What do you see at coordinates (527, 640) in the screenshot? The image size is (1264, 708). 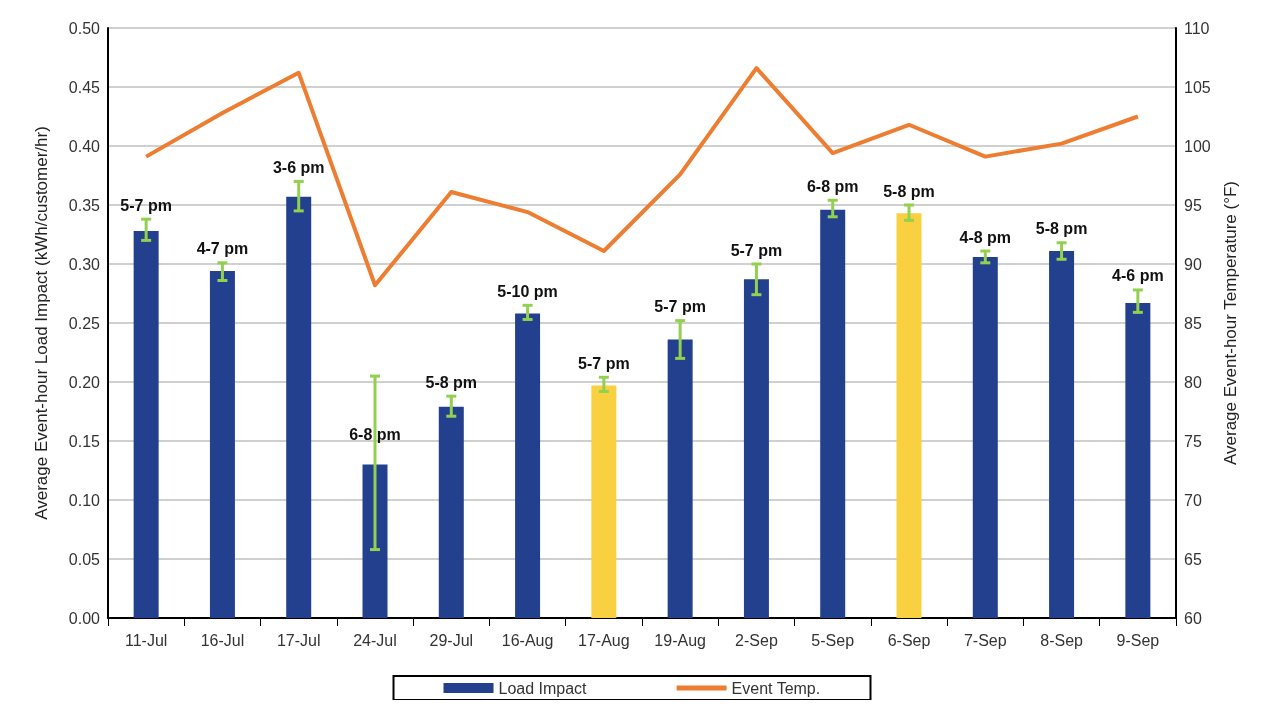 I see `x-tick-label: 16-Aug` at bounding box center [527, 640].